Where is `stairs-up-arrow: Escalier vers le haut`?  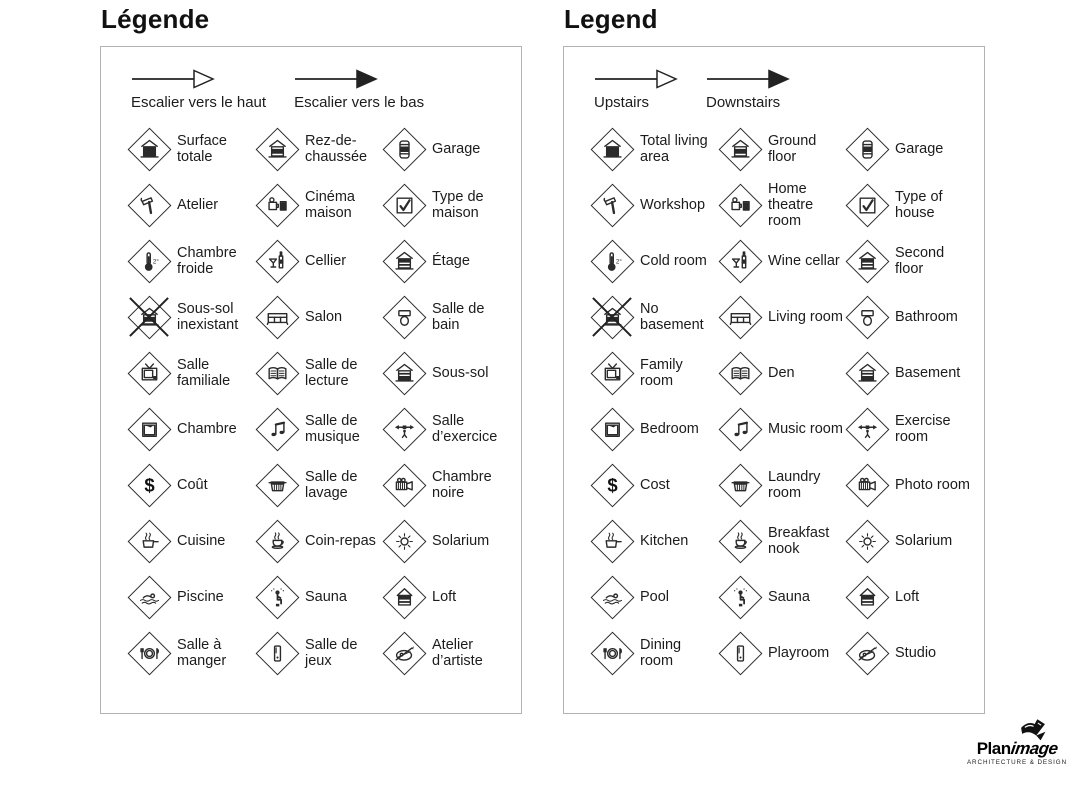
stairs-up-arrow: Escalier vers le haut is located at coordinates (198, 90).